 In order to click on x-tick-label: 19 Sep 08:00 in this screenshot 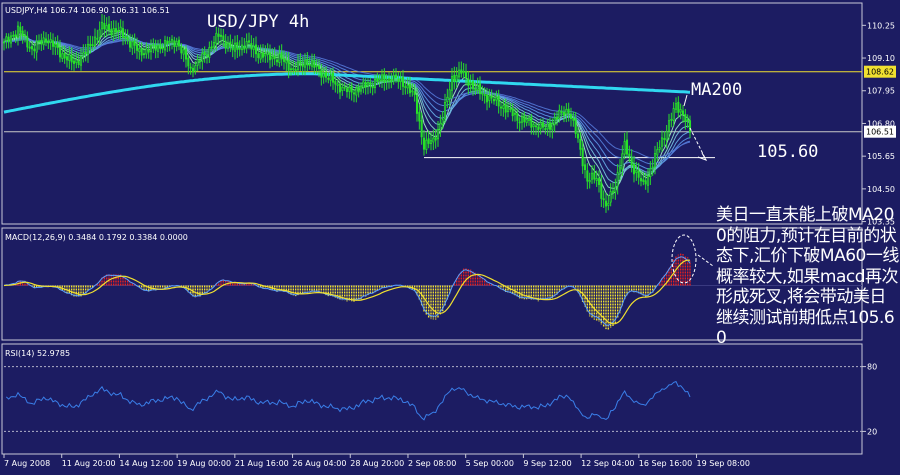, I will do `click(723, 463)`.